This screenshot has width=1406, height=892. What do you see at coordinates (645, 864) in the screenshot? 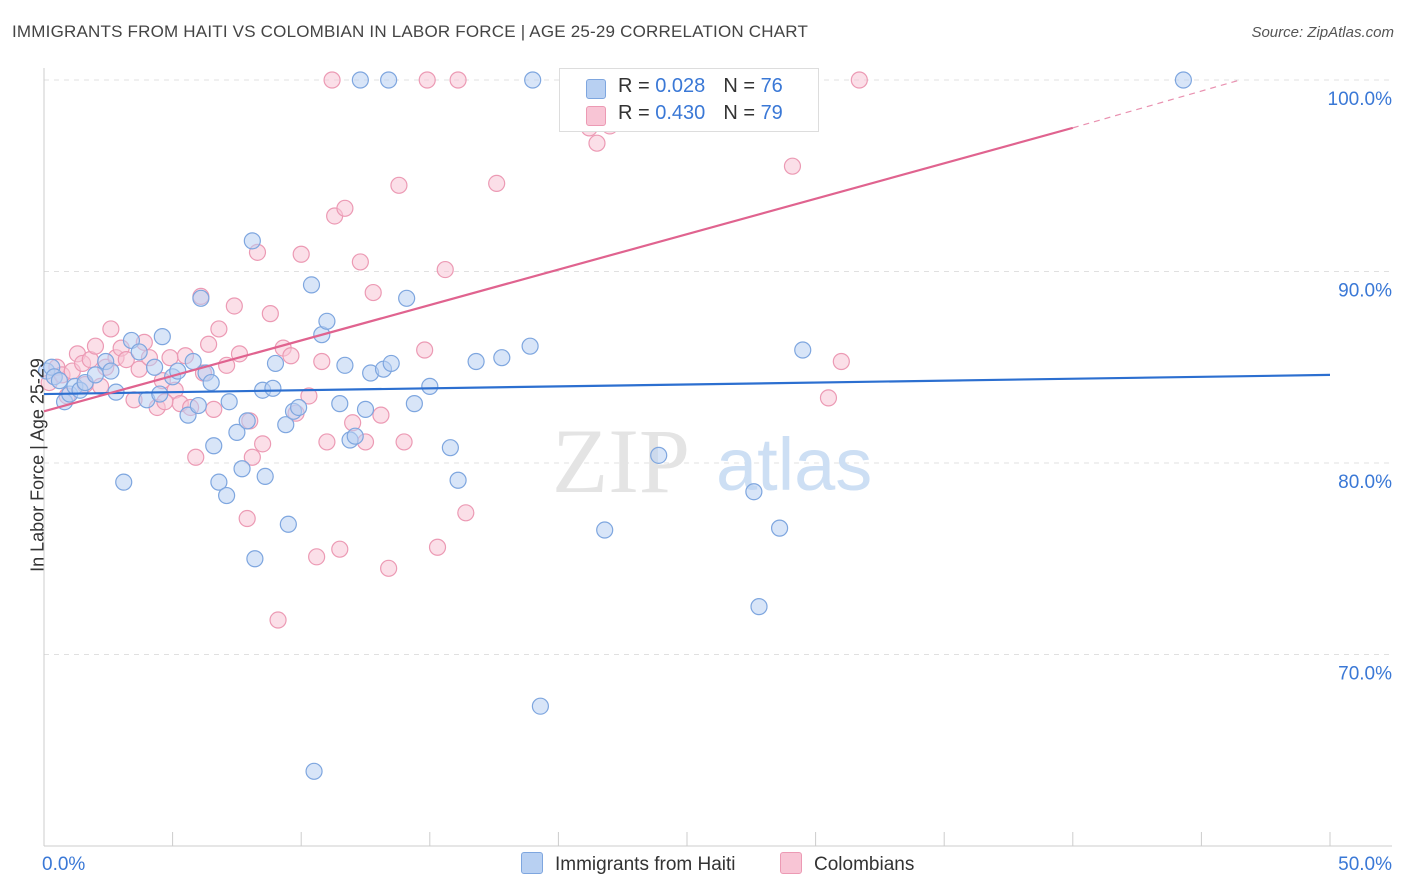
I see `bottom-legend-label-haiti: Immigrants from Haiti` at bounding box center [645, 864].